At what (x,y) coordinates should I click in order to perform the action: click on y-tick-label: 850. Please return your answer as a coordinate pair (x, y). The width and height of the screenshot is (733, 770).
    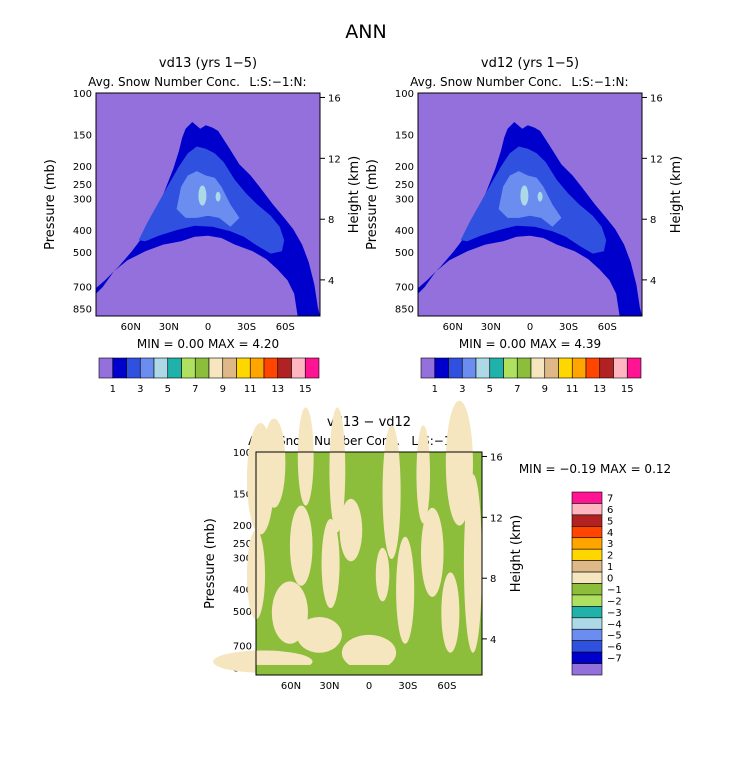
    Looking at the image, I should click on (82, 309).